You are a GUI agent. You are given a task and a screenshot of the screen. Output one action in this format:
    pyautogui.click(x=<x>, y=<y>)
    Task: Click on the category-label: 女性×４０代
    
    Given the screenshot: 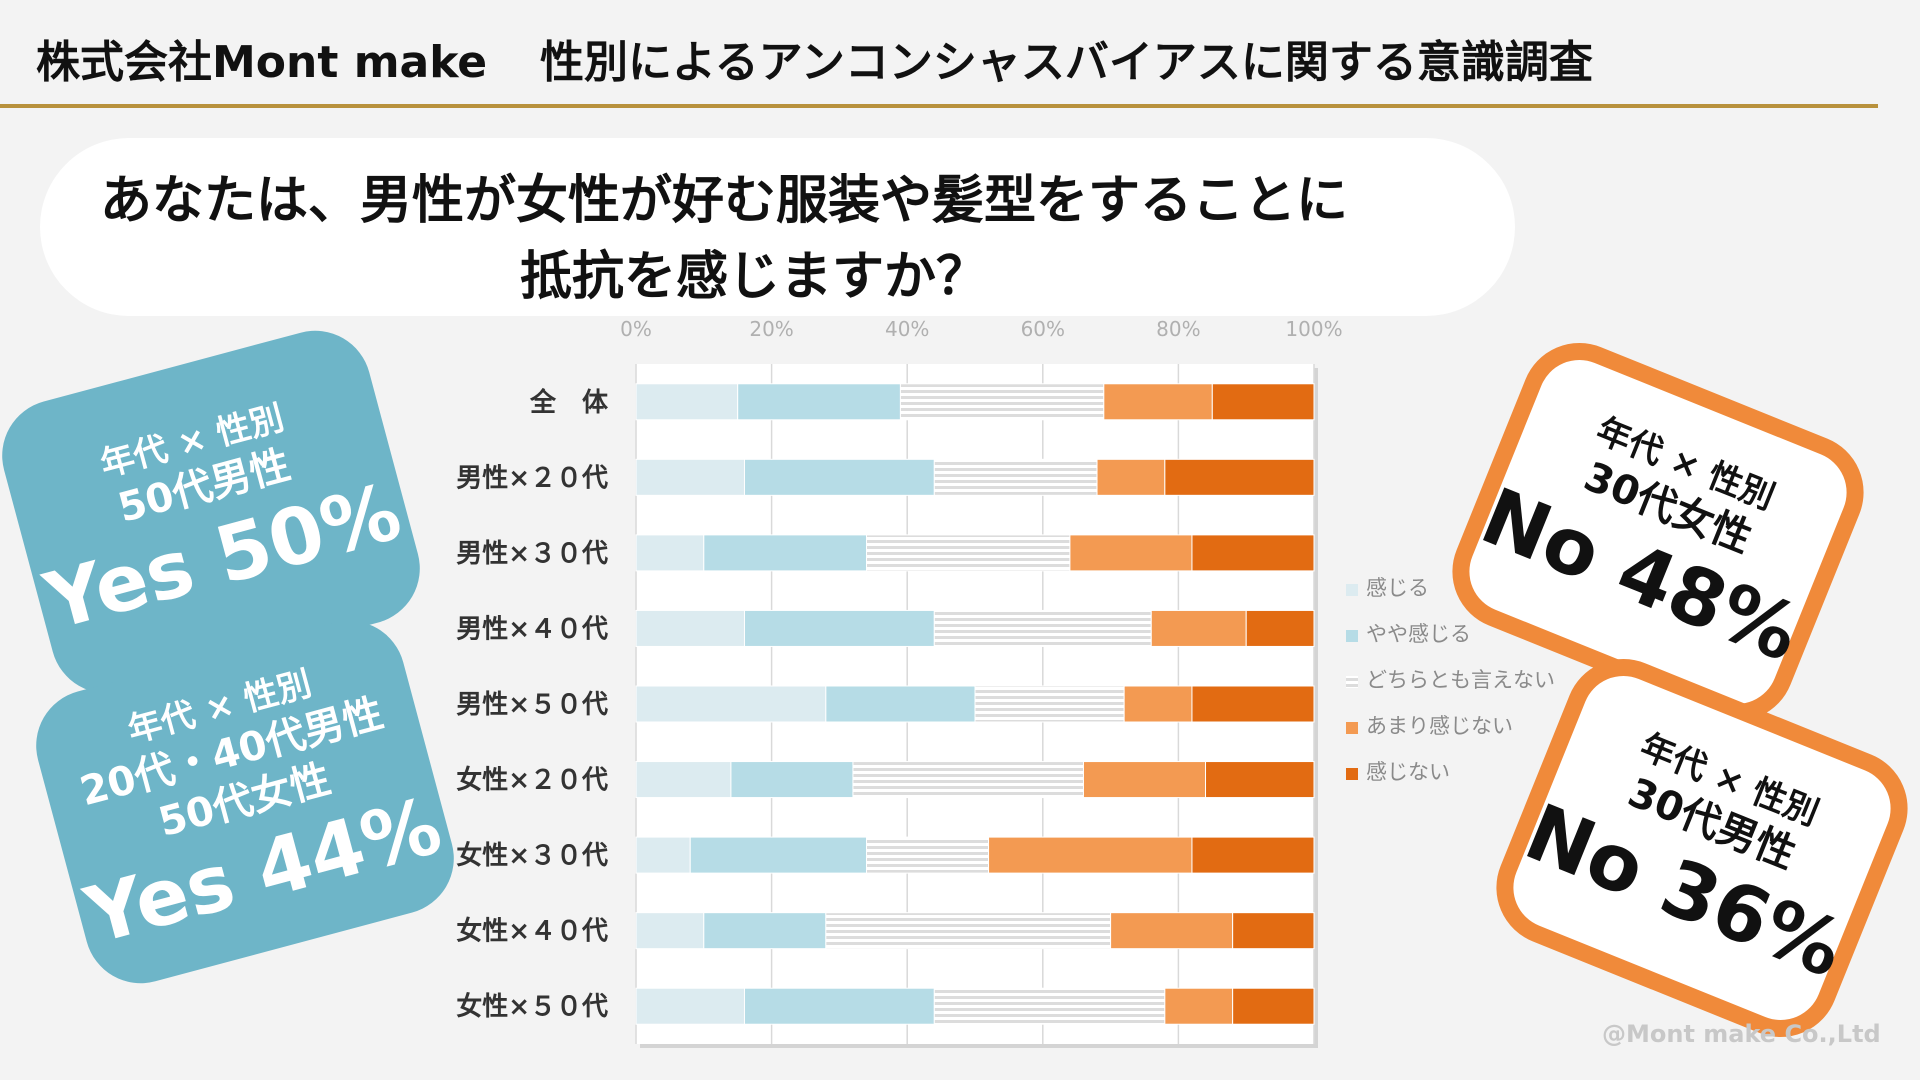 What is the action you would take?
    pyautogui.click(x=532, y=931)
    